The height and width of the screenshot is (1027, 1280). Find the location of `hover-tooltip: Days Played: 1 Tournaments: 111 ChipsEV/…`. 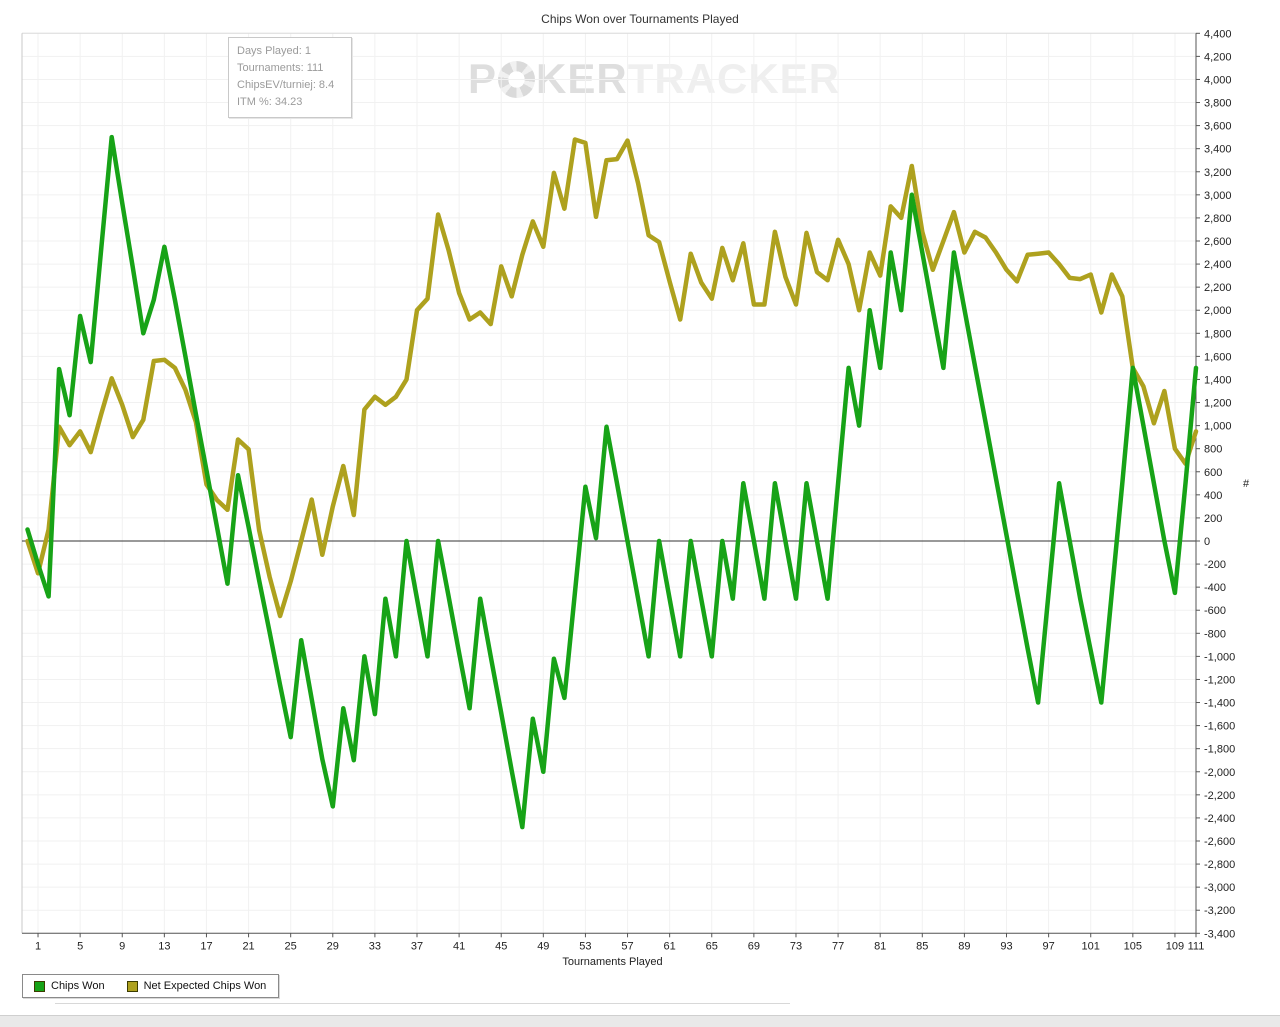

hover-tooltip: Days Played: 1 Tournaments: 111 ChipsEV/… is located at coordinates (290, 77).